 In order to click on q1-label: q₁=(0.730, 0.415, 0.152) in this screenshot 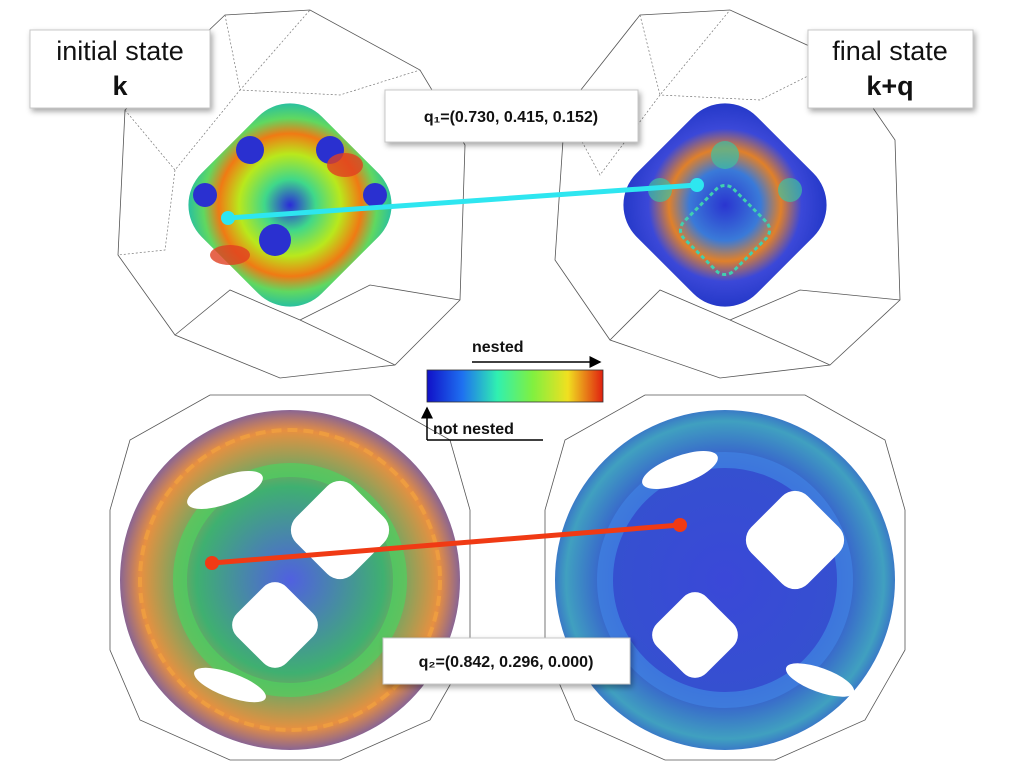, I will do `click(511, 116)`.